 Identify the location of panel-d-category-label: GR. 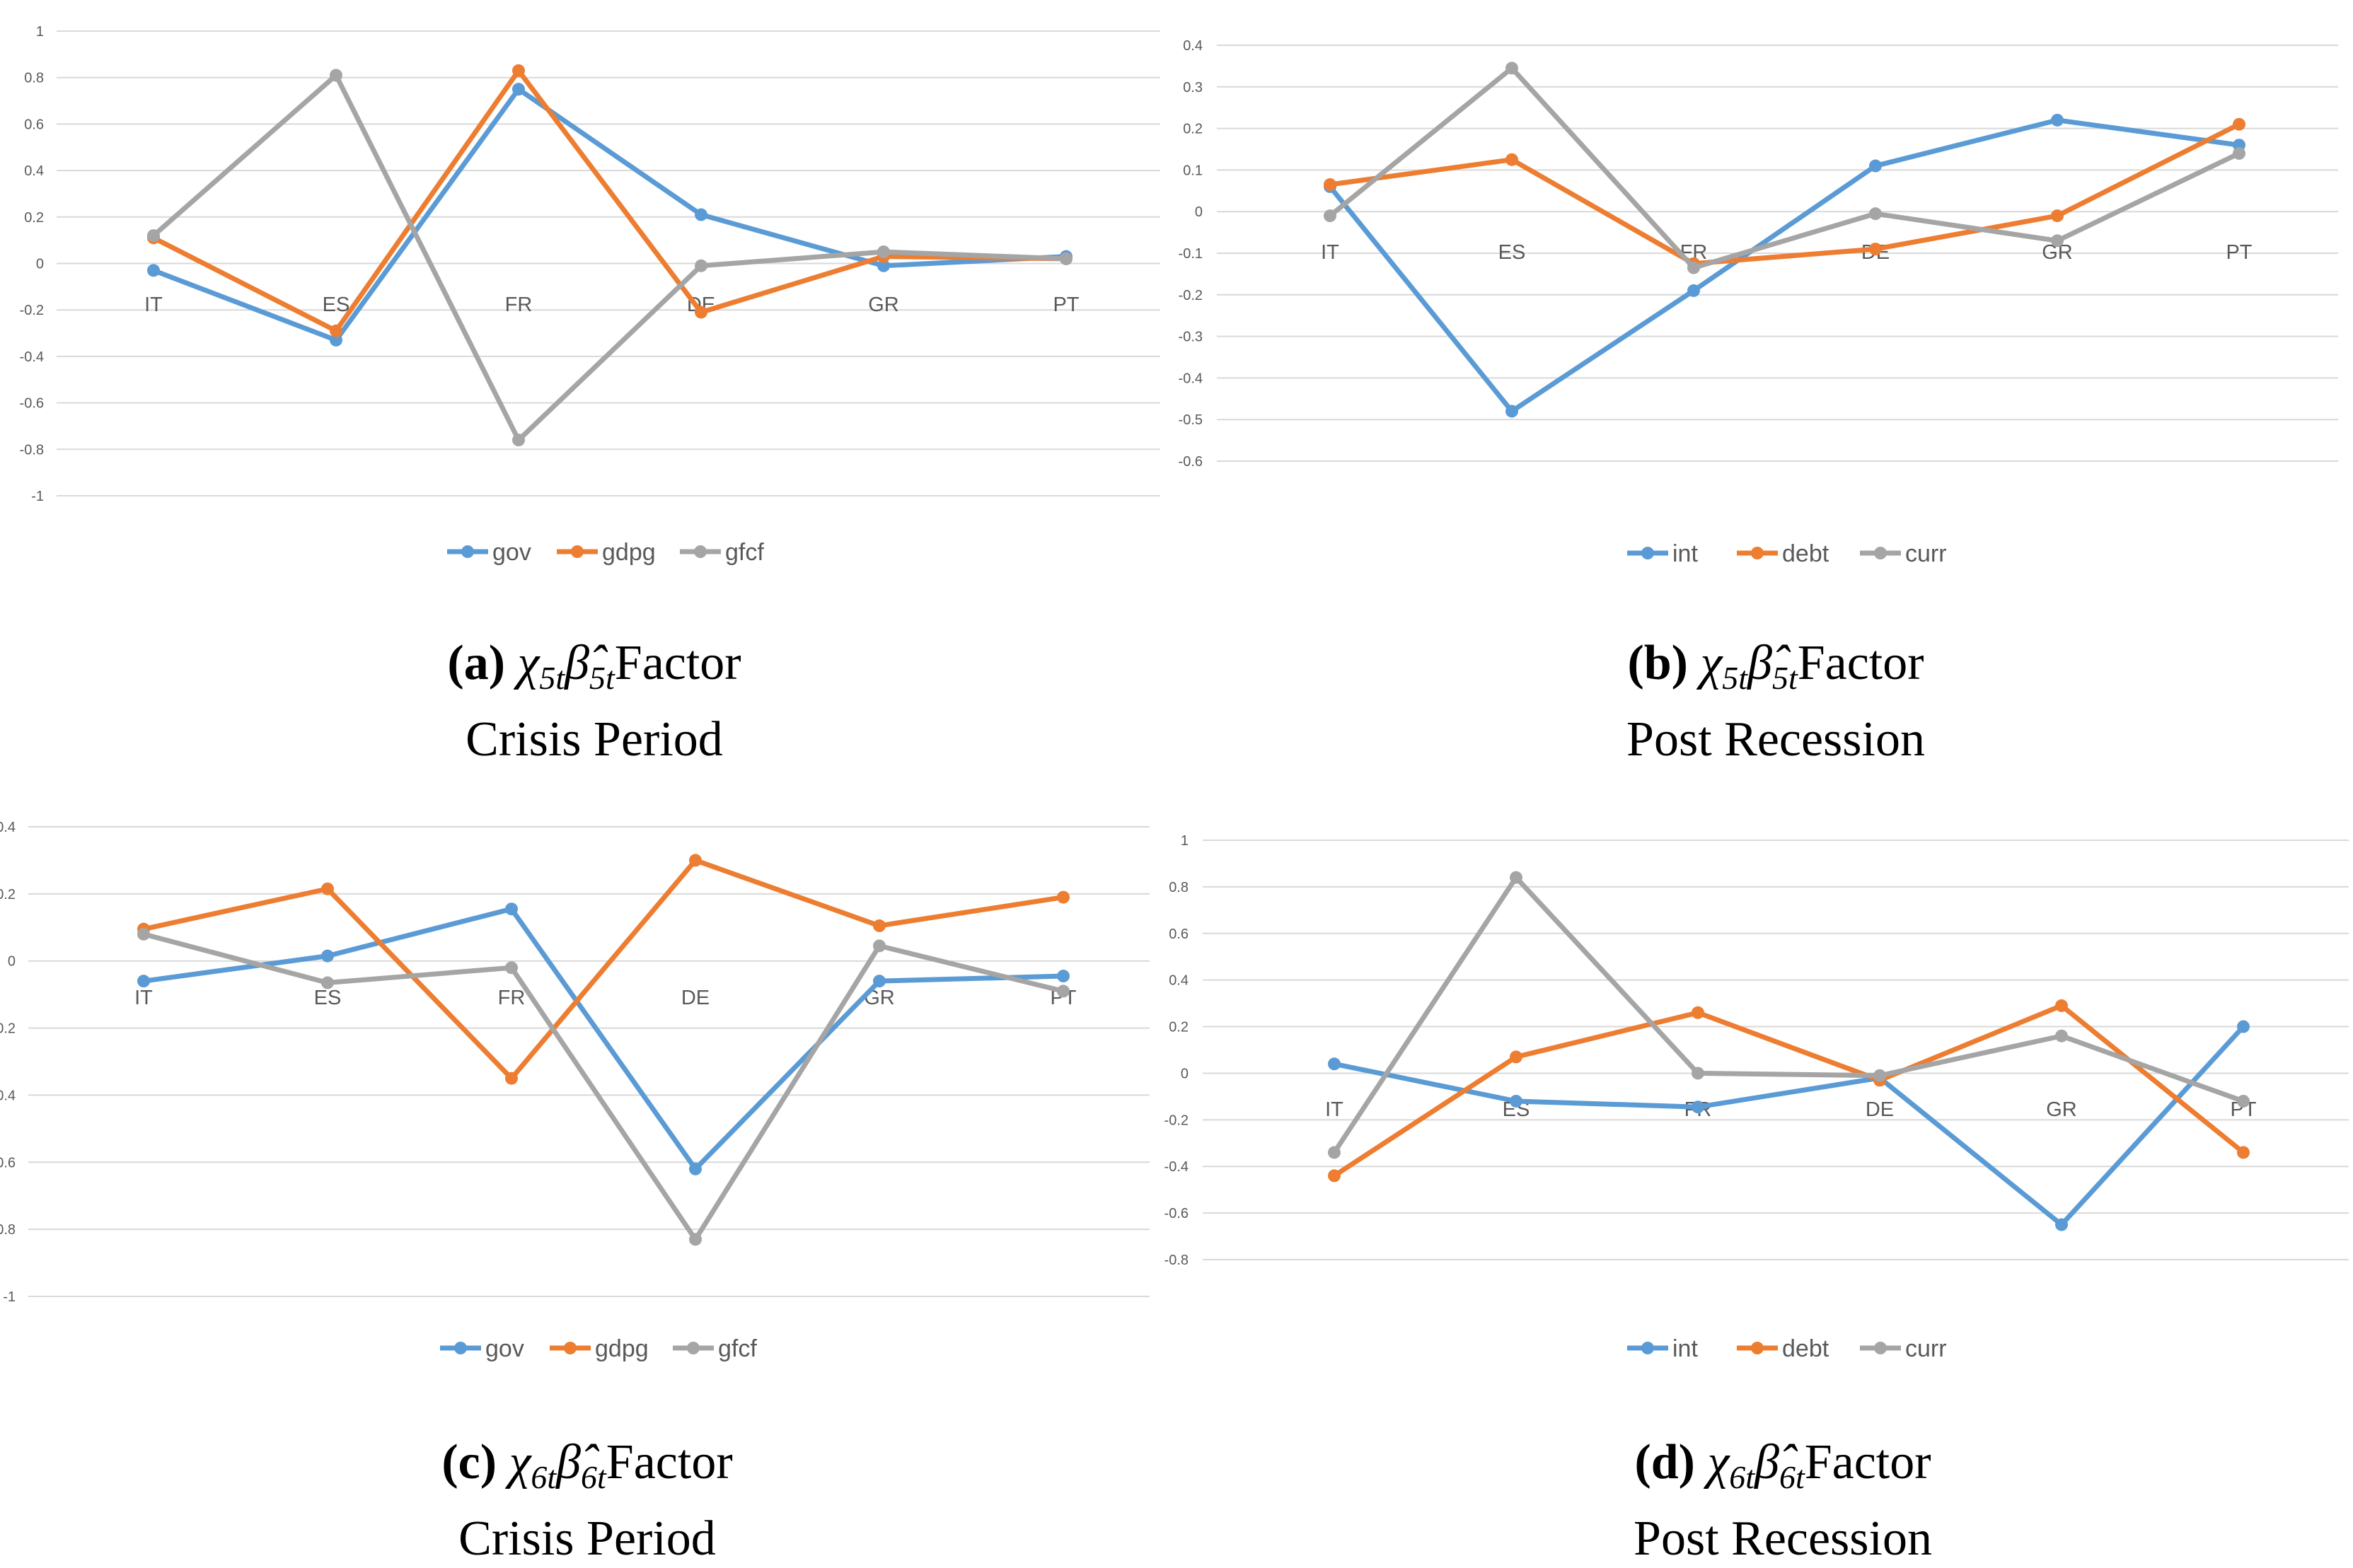
(2061, 1110).